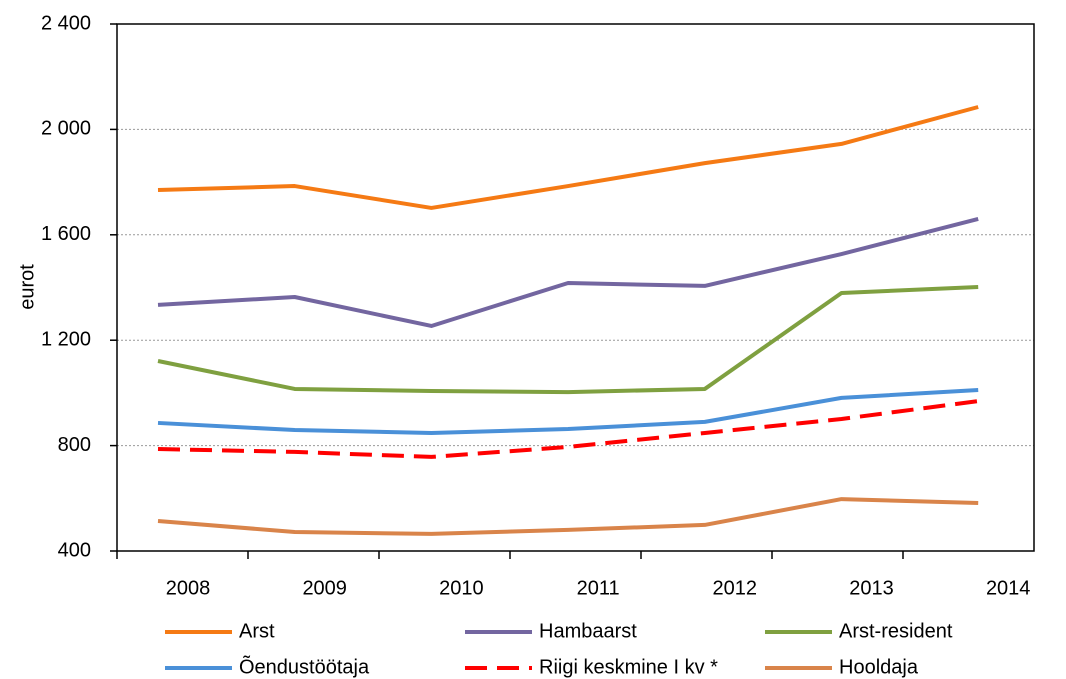 The height and width of the screenshot is (679, 1066). I want to click on y-tick-label: 1 600, so click(66, 234).